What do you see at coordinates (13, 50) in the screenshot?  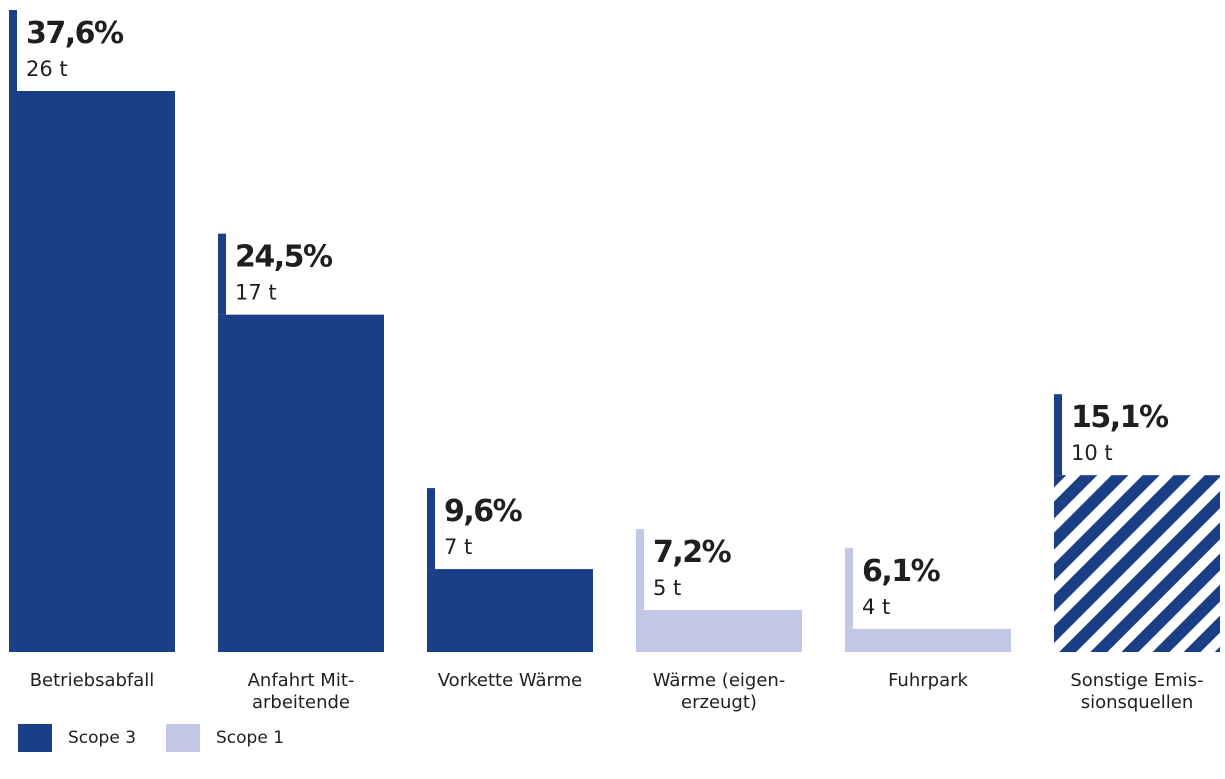 I see `bar-1-label-strip` at bounding box center [13, 50].